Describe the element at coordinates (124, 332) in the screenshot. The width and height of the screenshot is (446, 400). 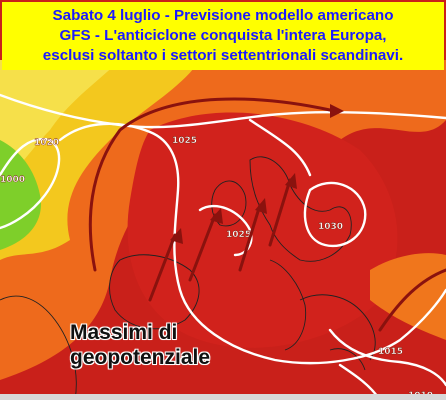
I see `annotation-line-1: Massimi di` at that location.